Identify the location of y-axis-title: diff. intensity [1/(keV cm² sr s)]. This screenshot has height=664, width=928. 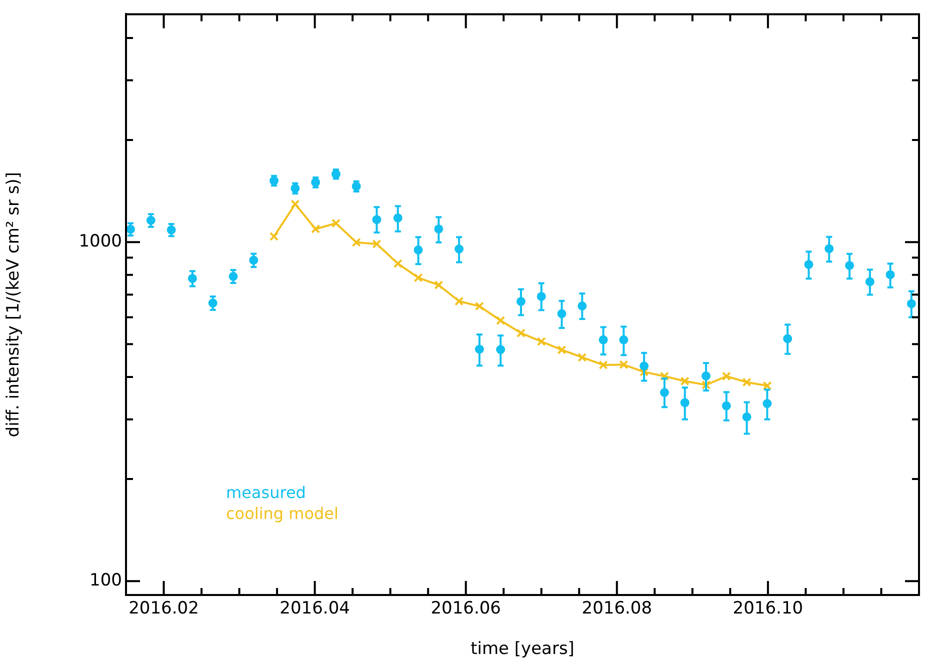
(14, 305).